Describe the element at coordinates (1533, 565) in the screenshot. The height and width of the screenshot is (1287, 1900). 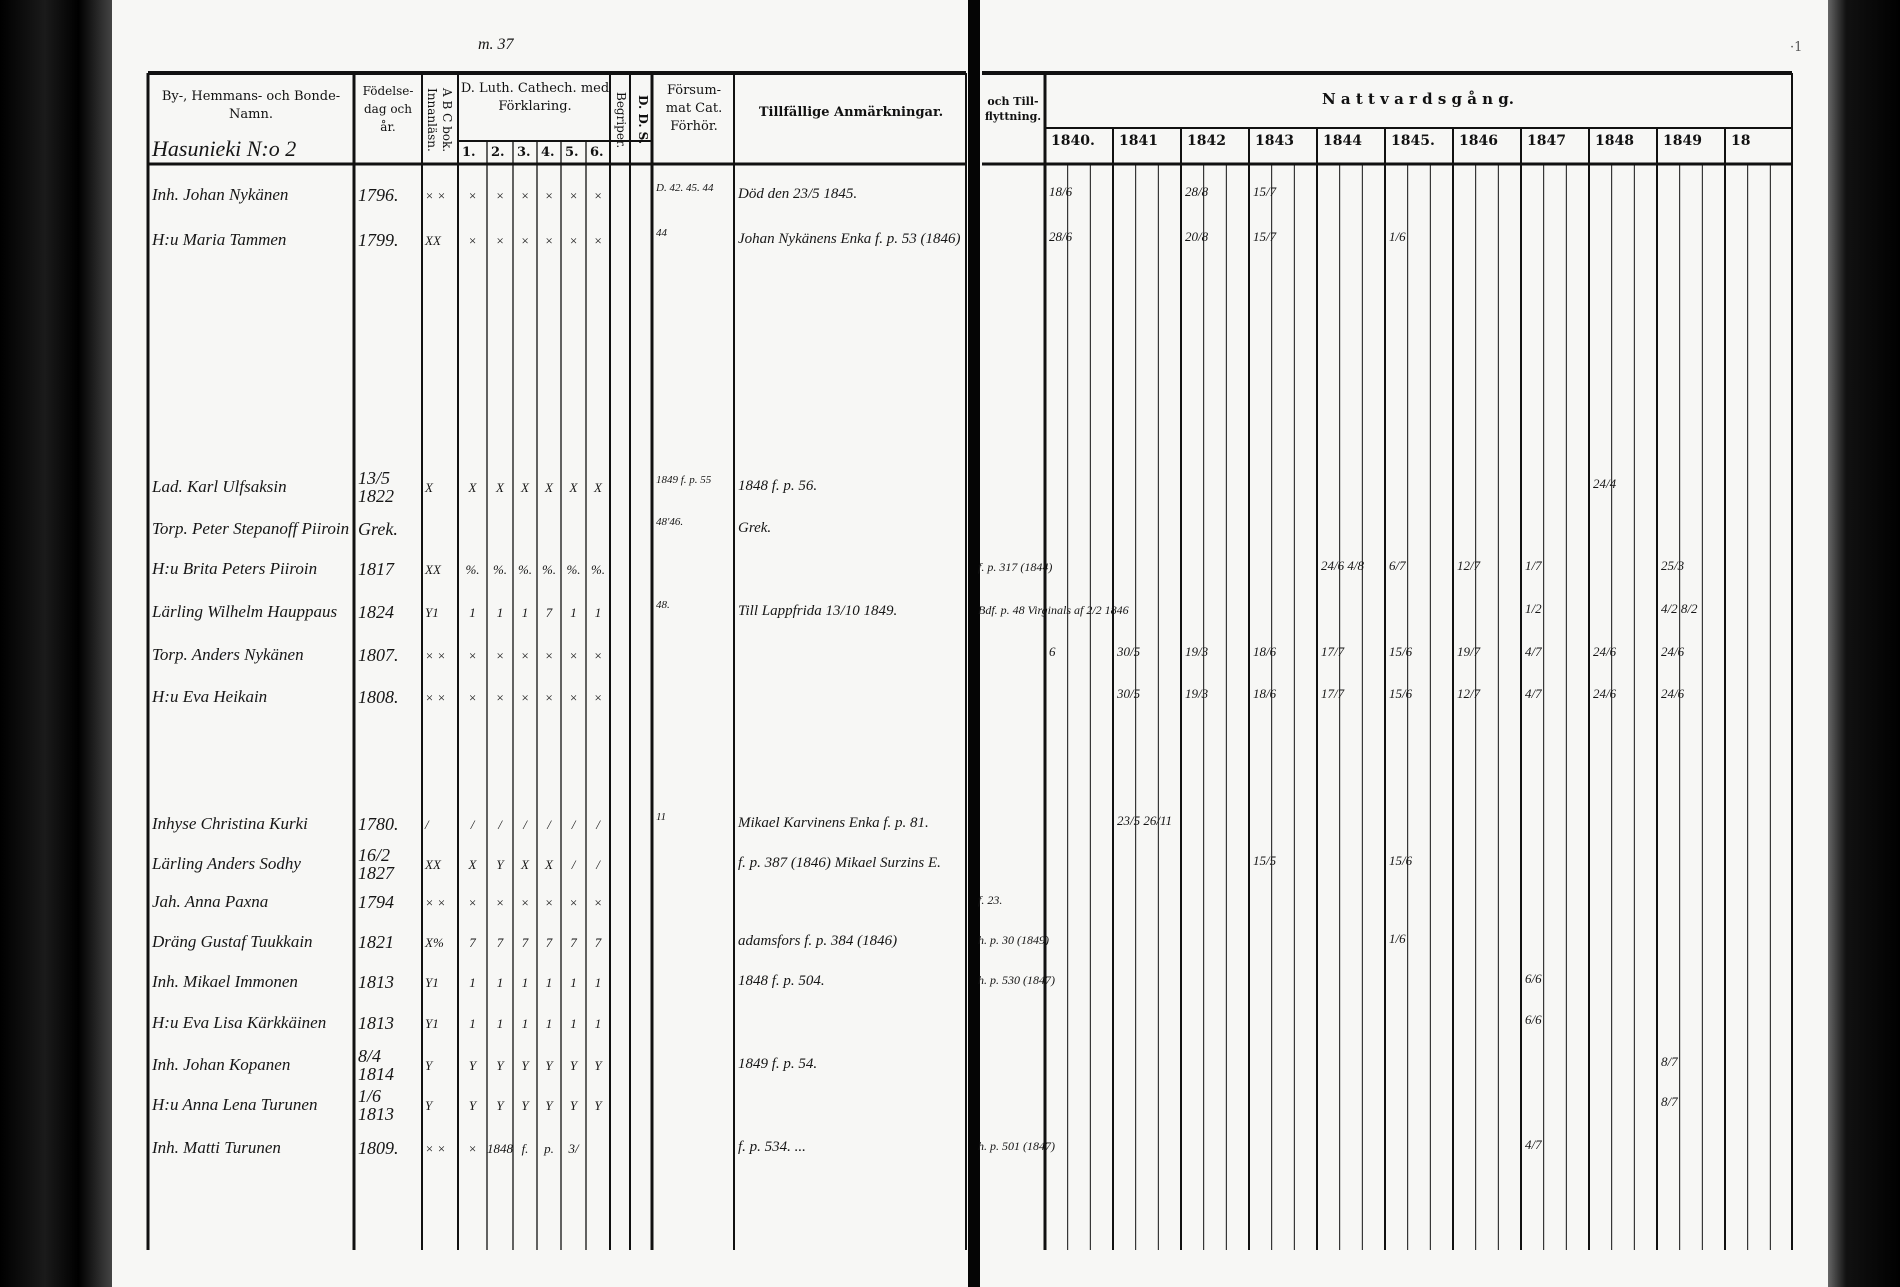
I see `communion-entry: 1/7` at that location.